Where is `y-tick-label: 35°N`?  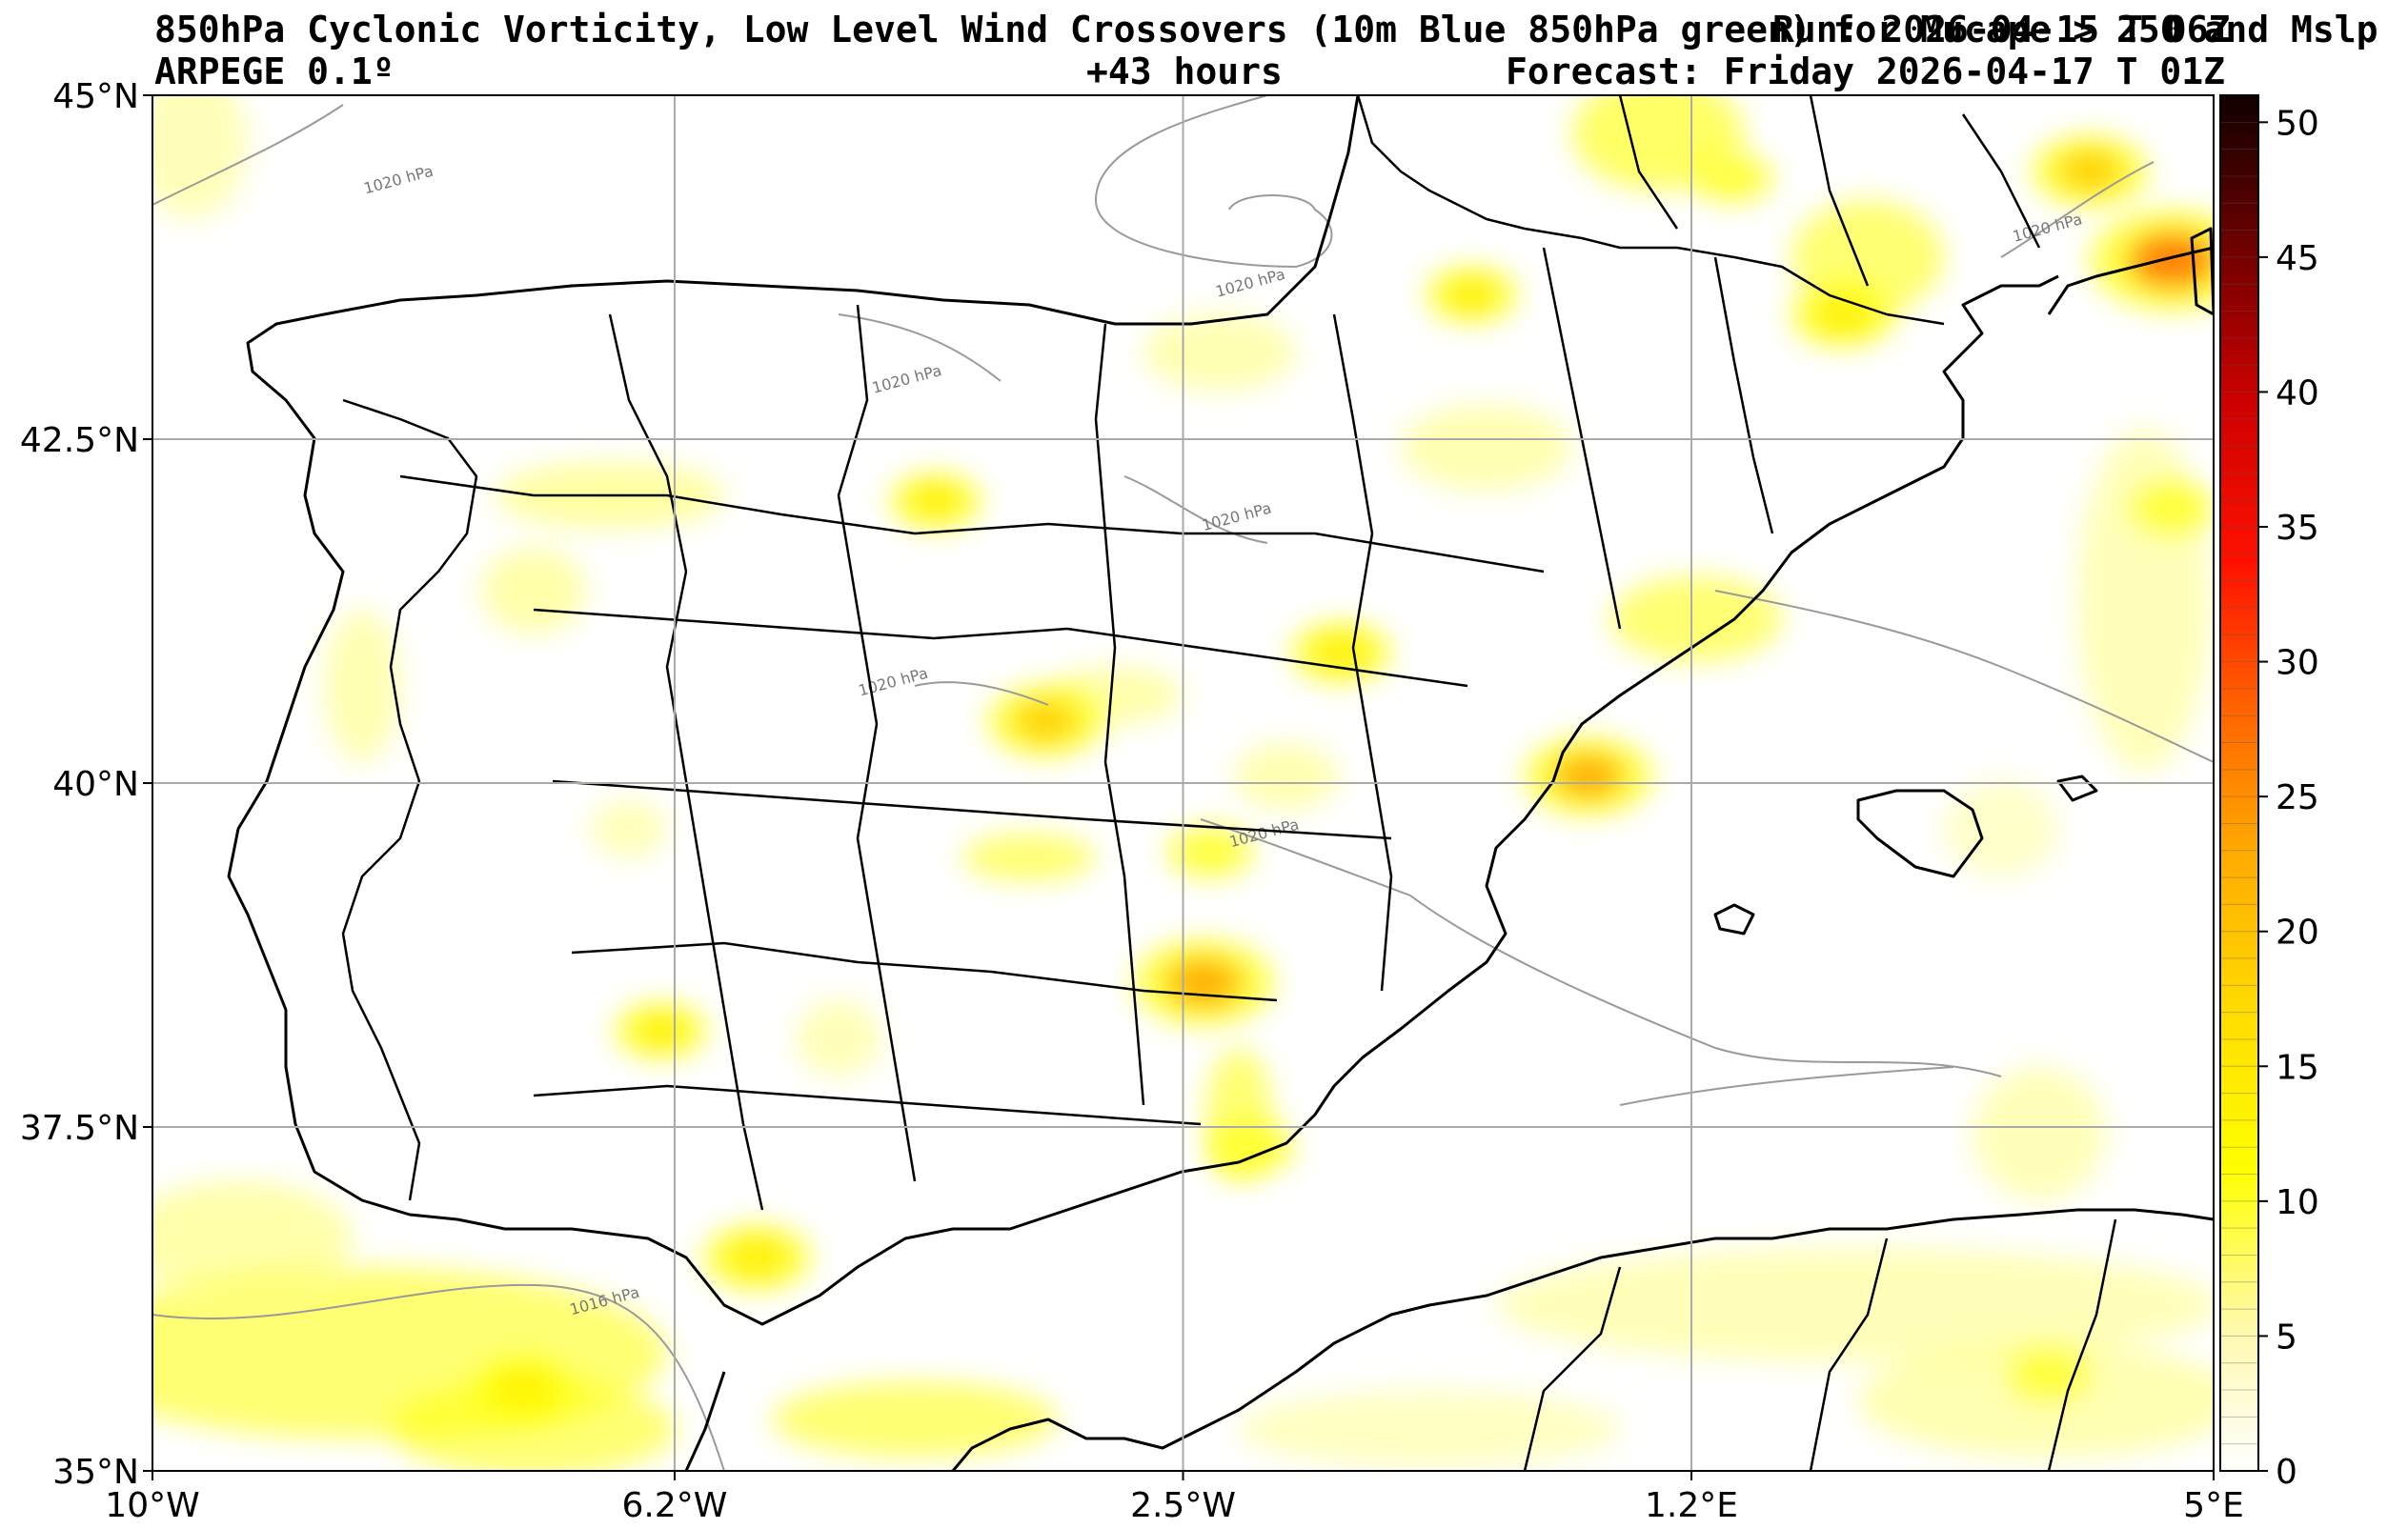
y-tick-label: 35°N is located at coordinates (96, 1472).